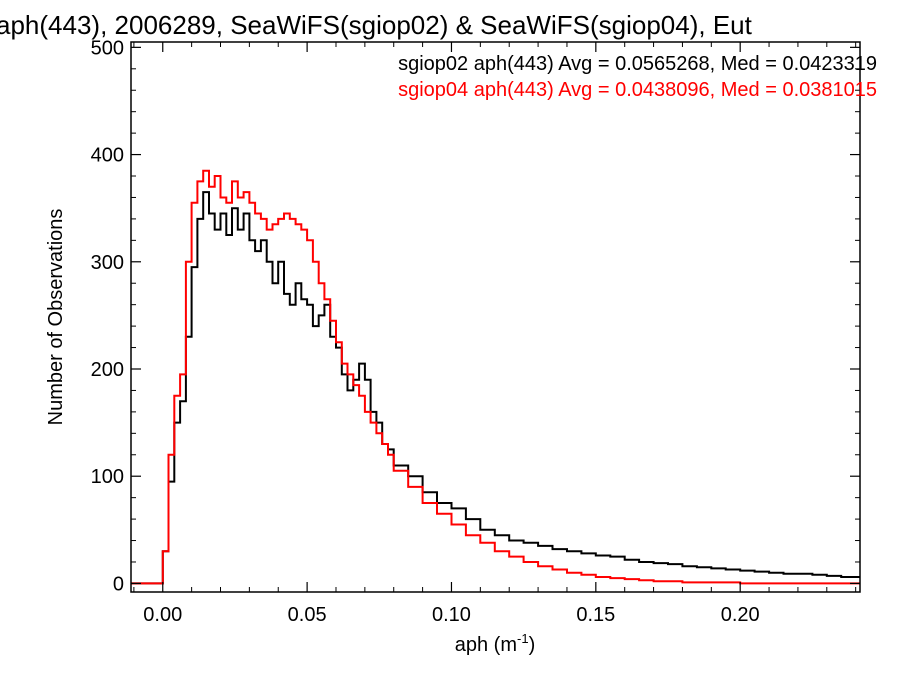  I want to click on x-axis-label-superscript: -1, so click(523, 638).